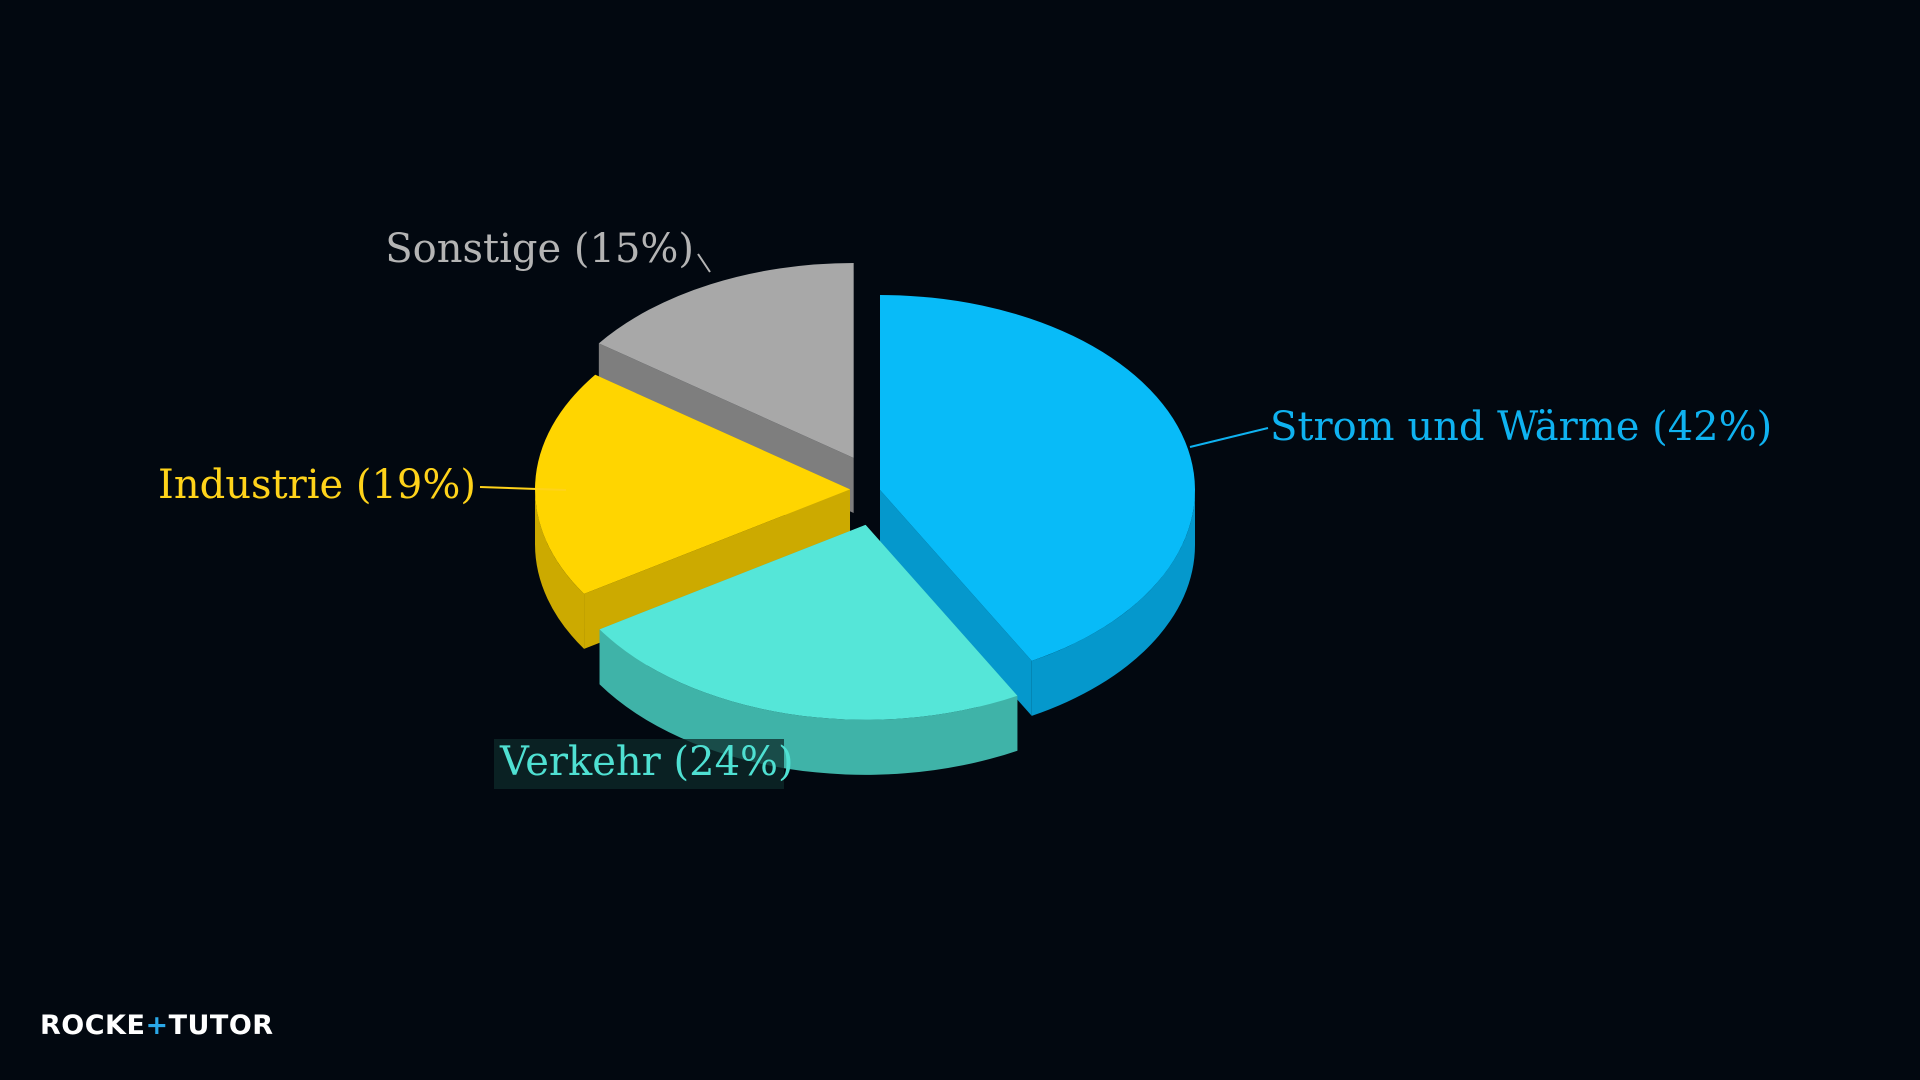 The width and height of the screenshot is (1920, 1080). Describe the element at coordinates (693, 484) in the screenshot. I see `pie-slice-industrie` at that location.